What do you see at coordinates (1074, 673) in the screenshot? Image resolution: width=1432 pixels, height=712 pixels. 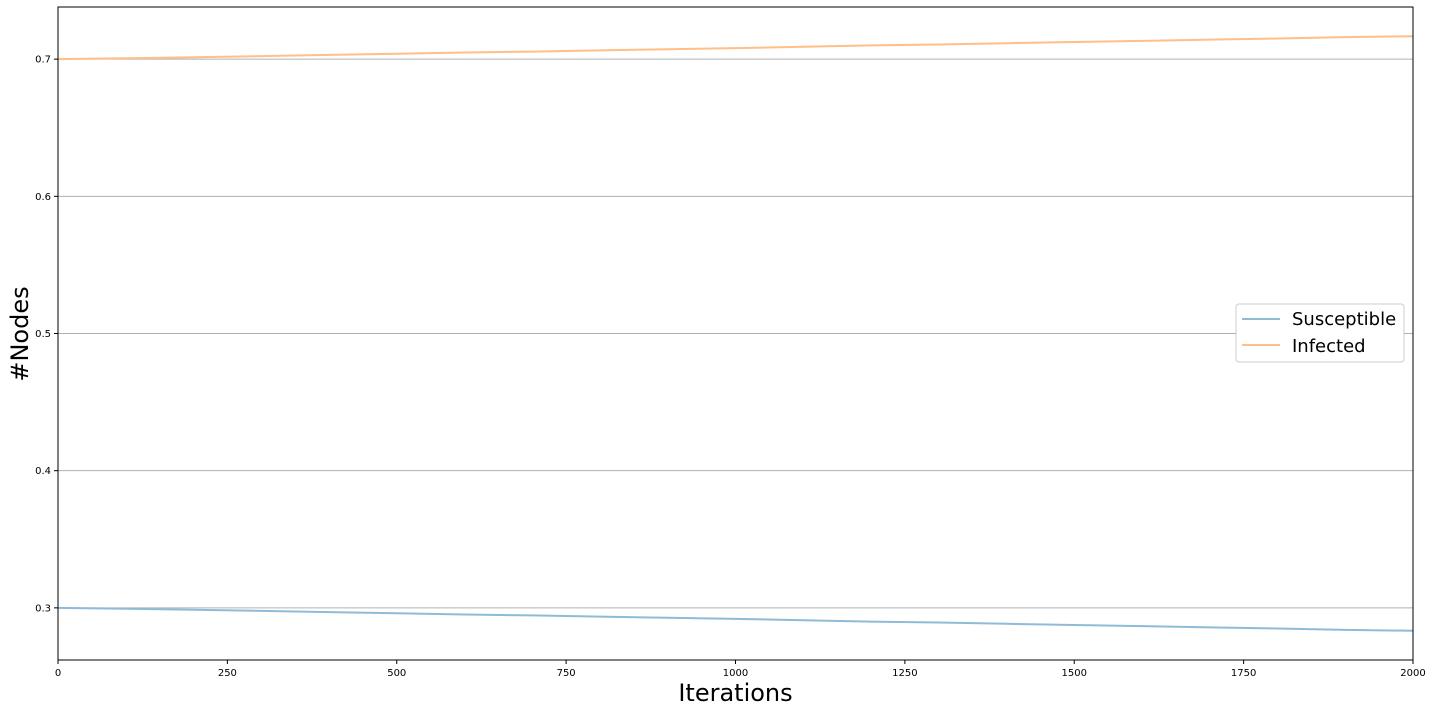 I see `x-tick-label-6: 1500` at bounding box center [1074, 673].